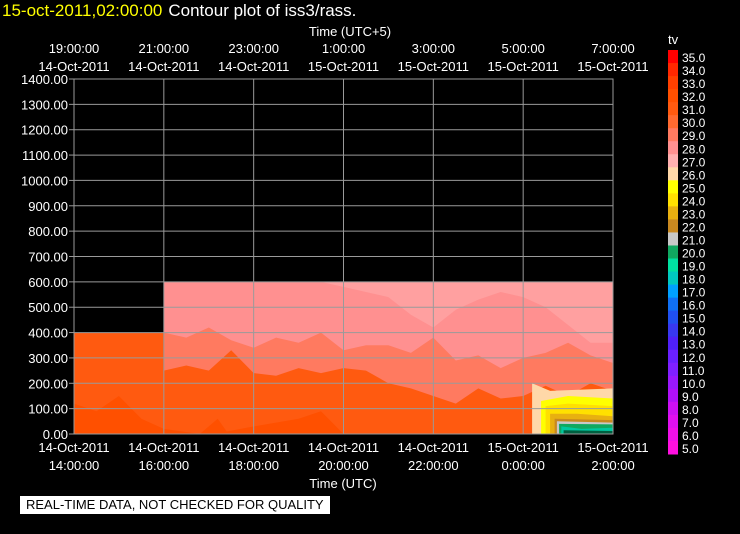  Describe the element at coordinates (163, 66) in the screenshot. I see `x2-tick-date-1: 14-Oct-2011` at that location.